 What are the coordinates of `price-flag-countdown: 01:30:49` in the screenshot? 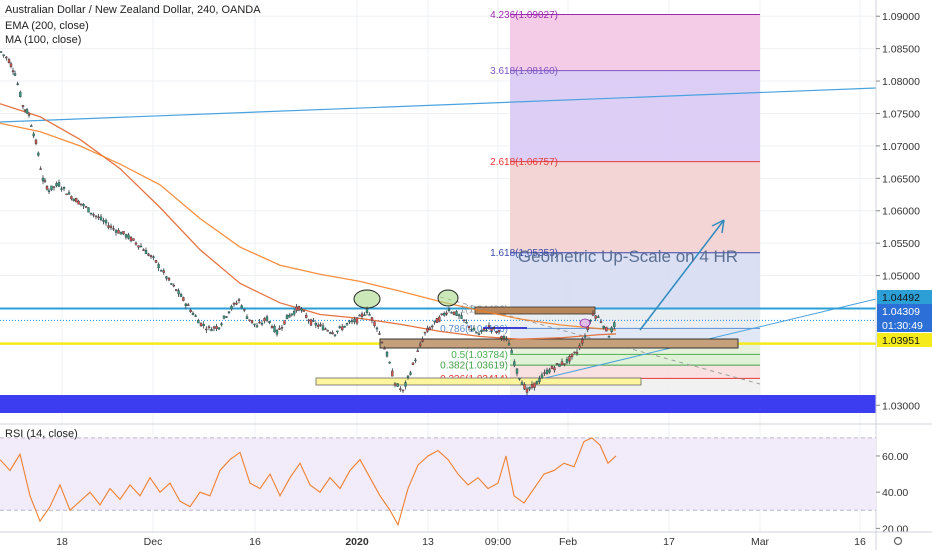 It's located at (902, 326).